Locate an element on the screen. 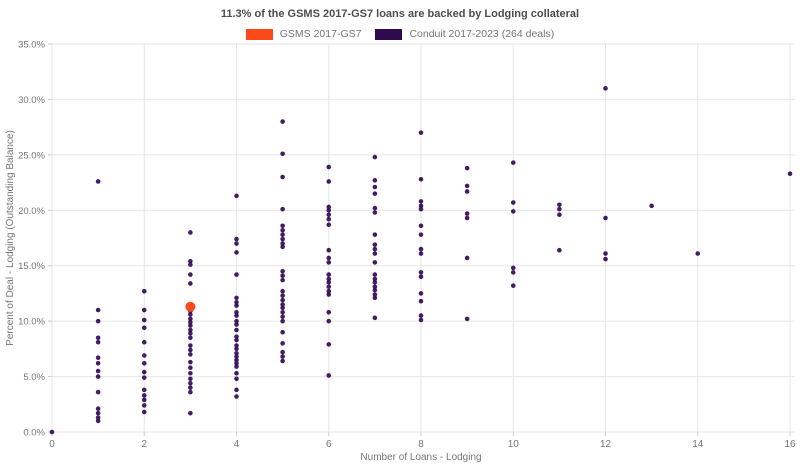  svg-text: 30.0% is located at coordinates (31, 100).